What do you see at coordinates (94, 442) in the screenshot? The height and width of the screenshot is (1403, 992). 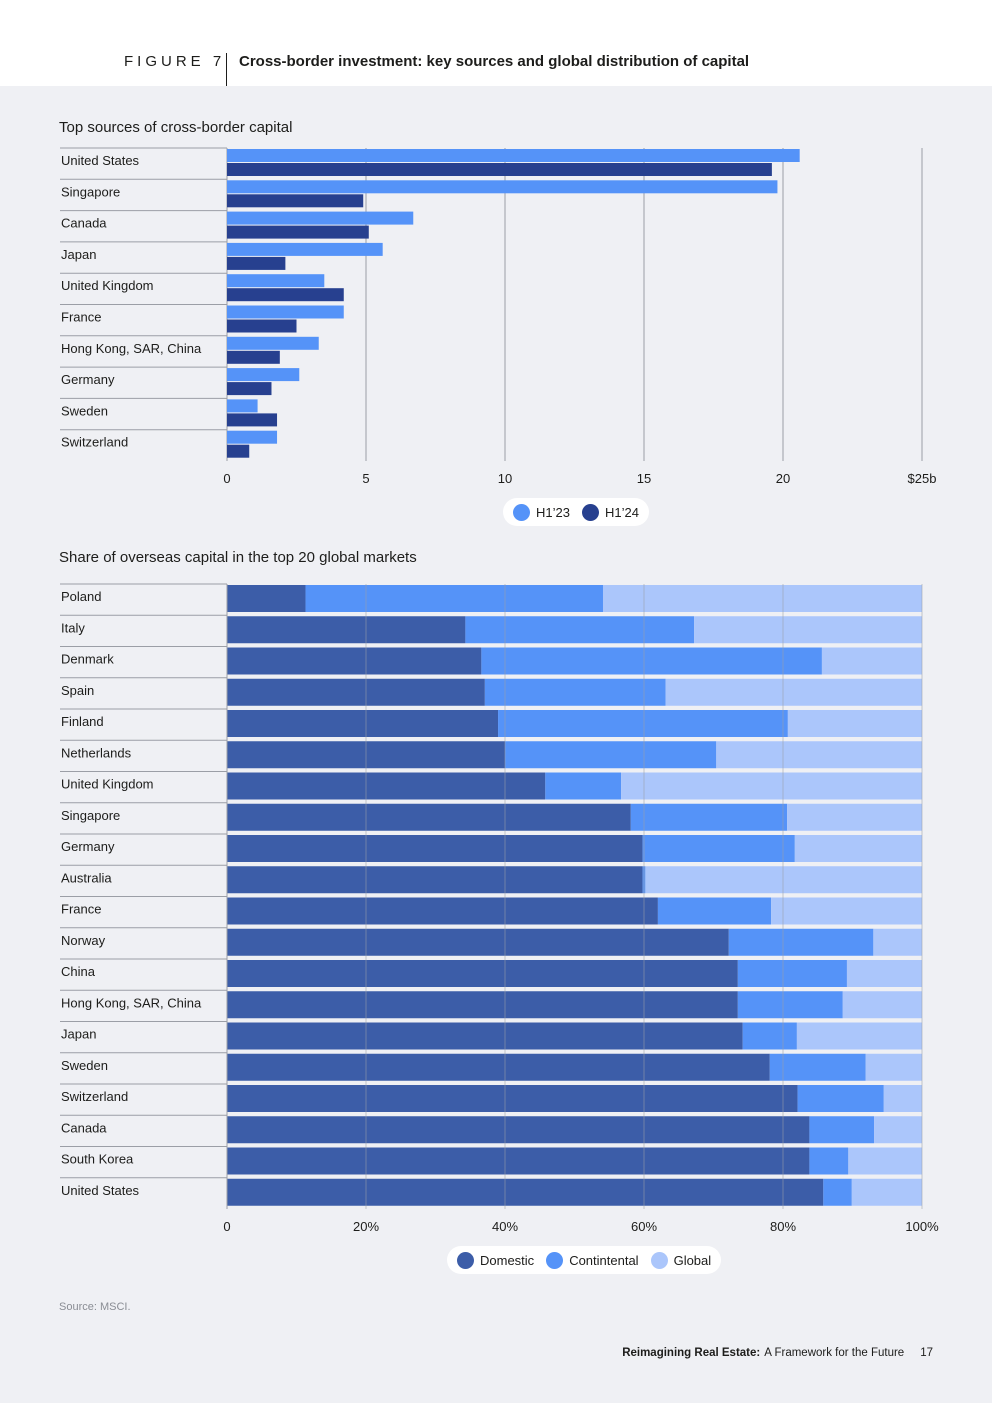 I see `chart1-category-label: Switzerland` at bounding box center [94, 442].